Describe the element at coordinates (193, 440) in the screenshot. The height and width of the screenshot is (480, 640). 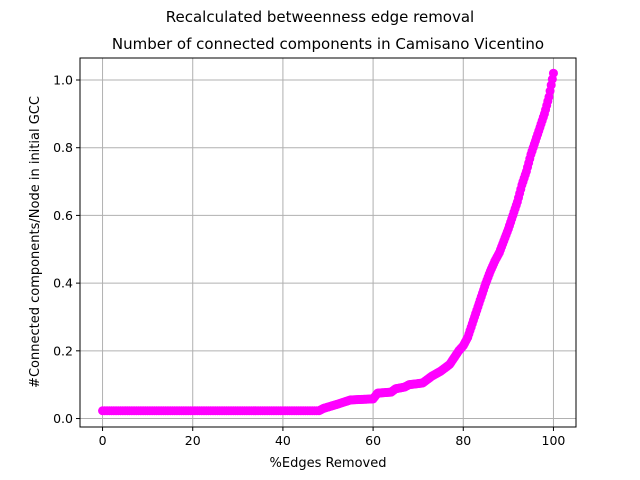
I see `x-tick-label: 20` at that location.